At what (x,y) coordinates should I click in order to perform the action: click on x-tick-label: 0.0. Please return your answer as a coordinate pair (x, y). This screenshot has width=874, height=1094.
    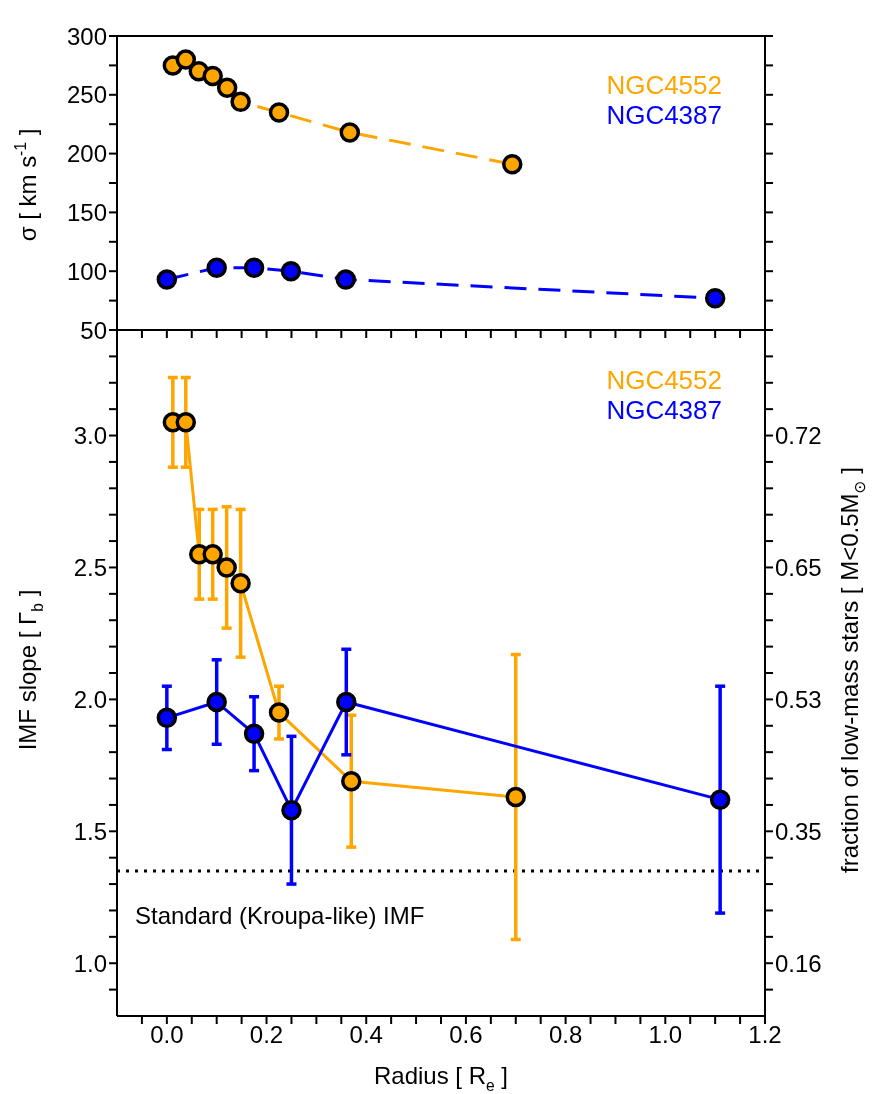
    Looking at the image, I should click on (167, 1035).